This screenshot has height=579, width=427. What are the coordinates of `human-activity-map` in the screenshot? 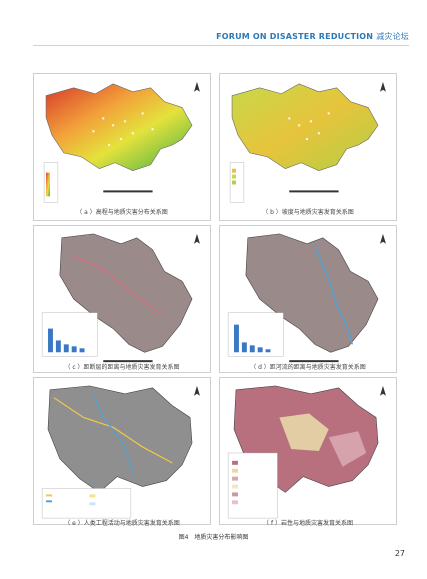 It's located at (122, 451).